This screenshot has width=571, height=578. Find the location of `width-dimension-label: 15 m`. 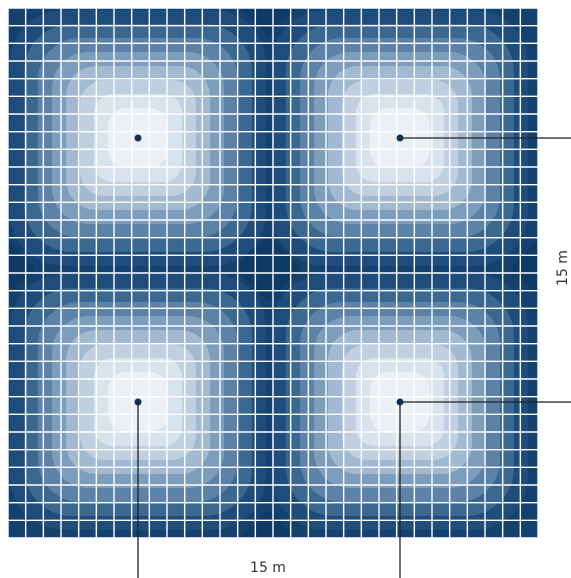

width-dimension-label: 15 m is located at coordinates (268, 568).